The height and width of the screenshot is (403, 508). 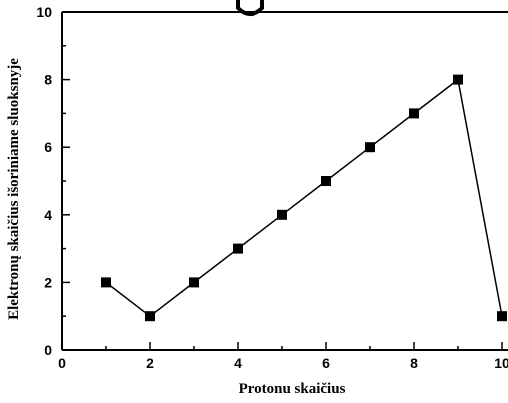 What do you see at coordinates (48, 147) in the screenshot?
I see `y-tick-label: 6` at bounding box center [48, 147].